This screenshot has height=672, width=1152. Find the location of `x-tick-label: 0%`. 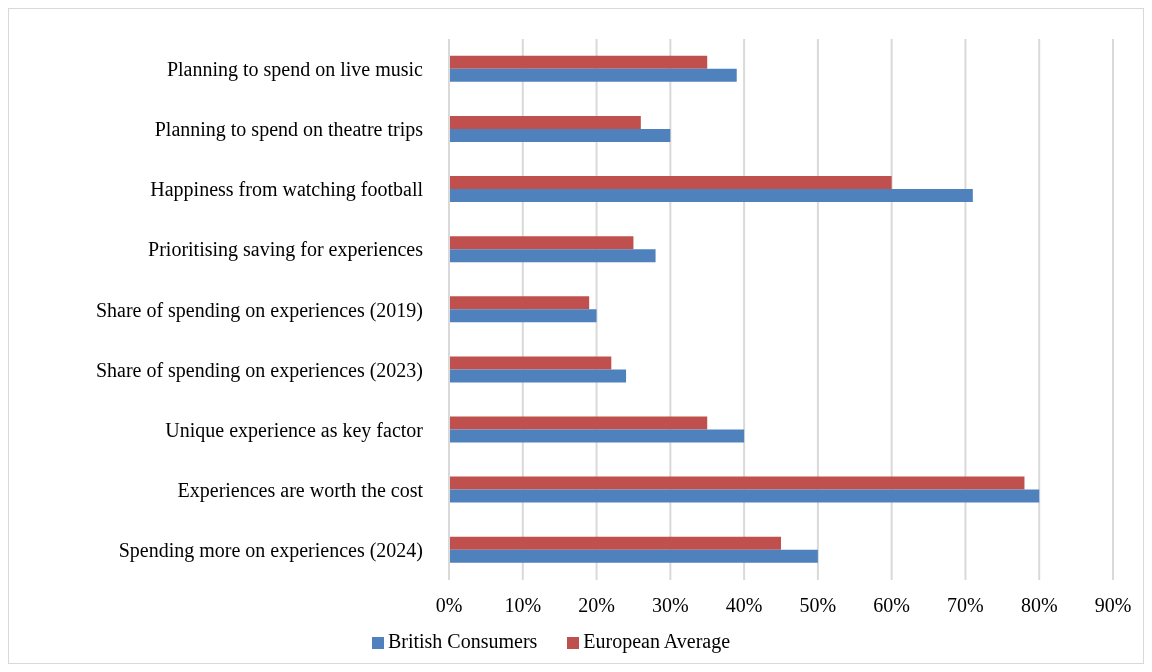

x-tick-label: 0% is located at coordinates (449, 605).